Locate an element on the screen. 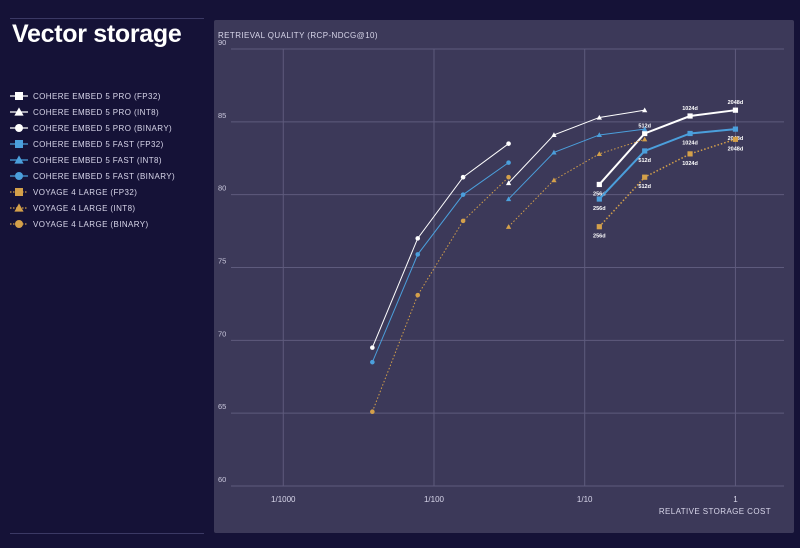 The height and width of the screenshot is (548, 800). y-tick-label: 70 is located at coordinates (222, 333).